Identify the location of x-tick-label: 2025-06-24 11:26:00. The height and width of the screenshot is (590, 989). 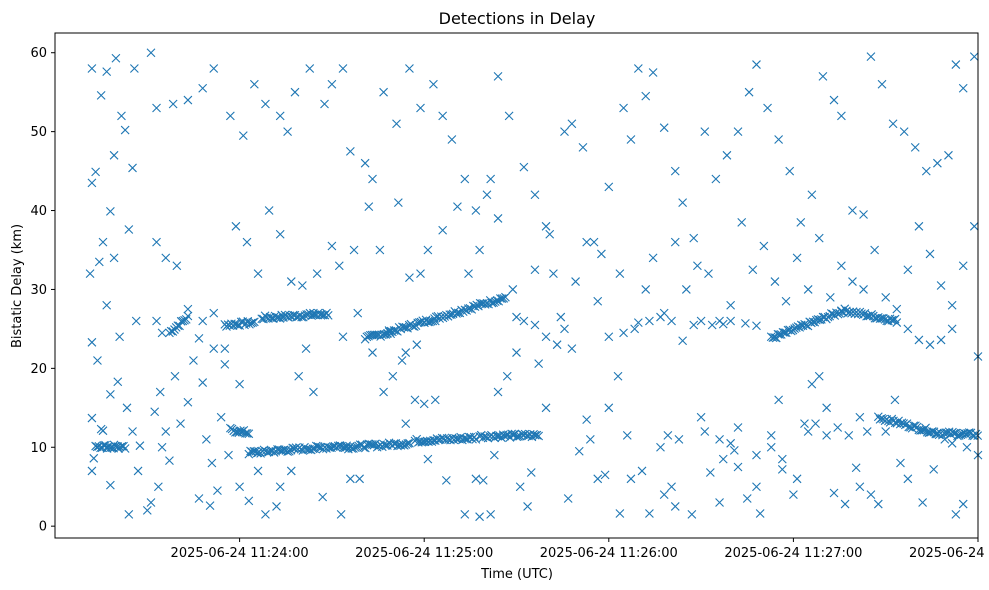
(609, 553).